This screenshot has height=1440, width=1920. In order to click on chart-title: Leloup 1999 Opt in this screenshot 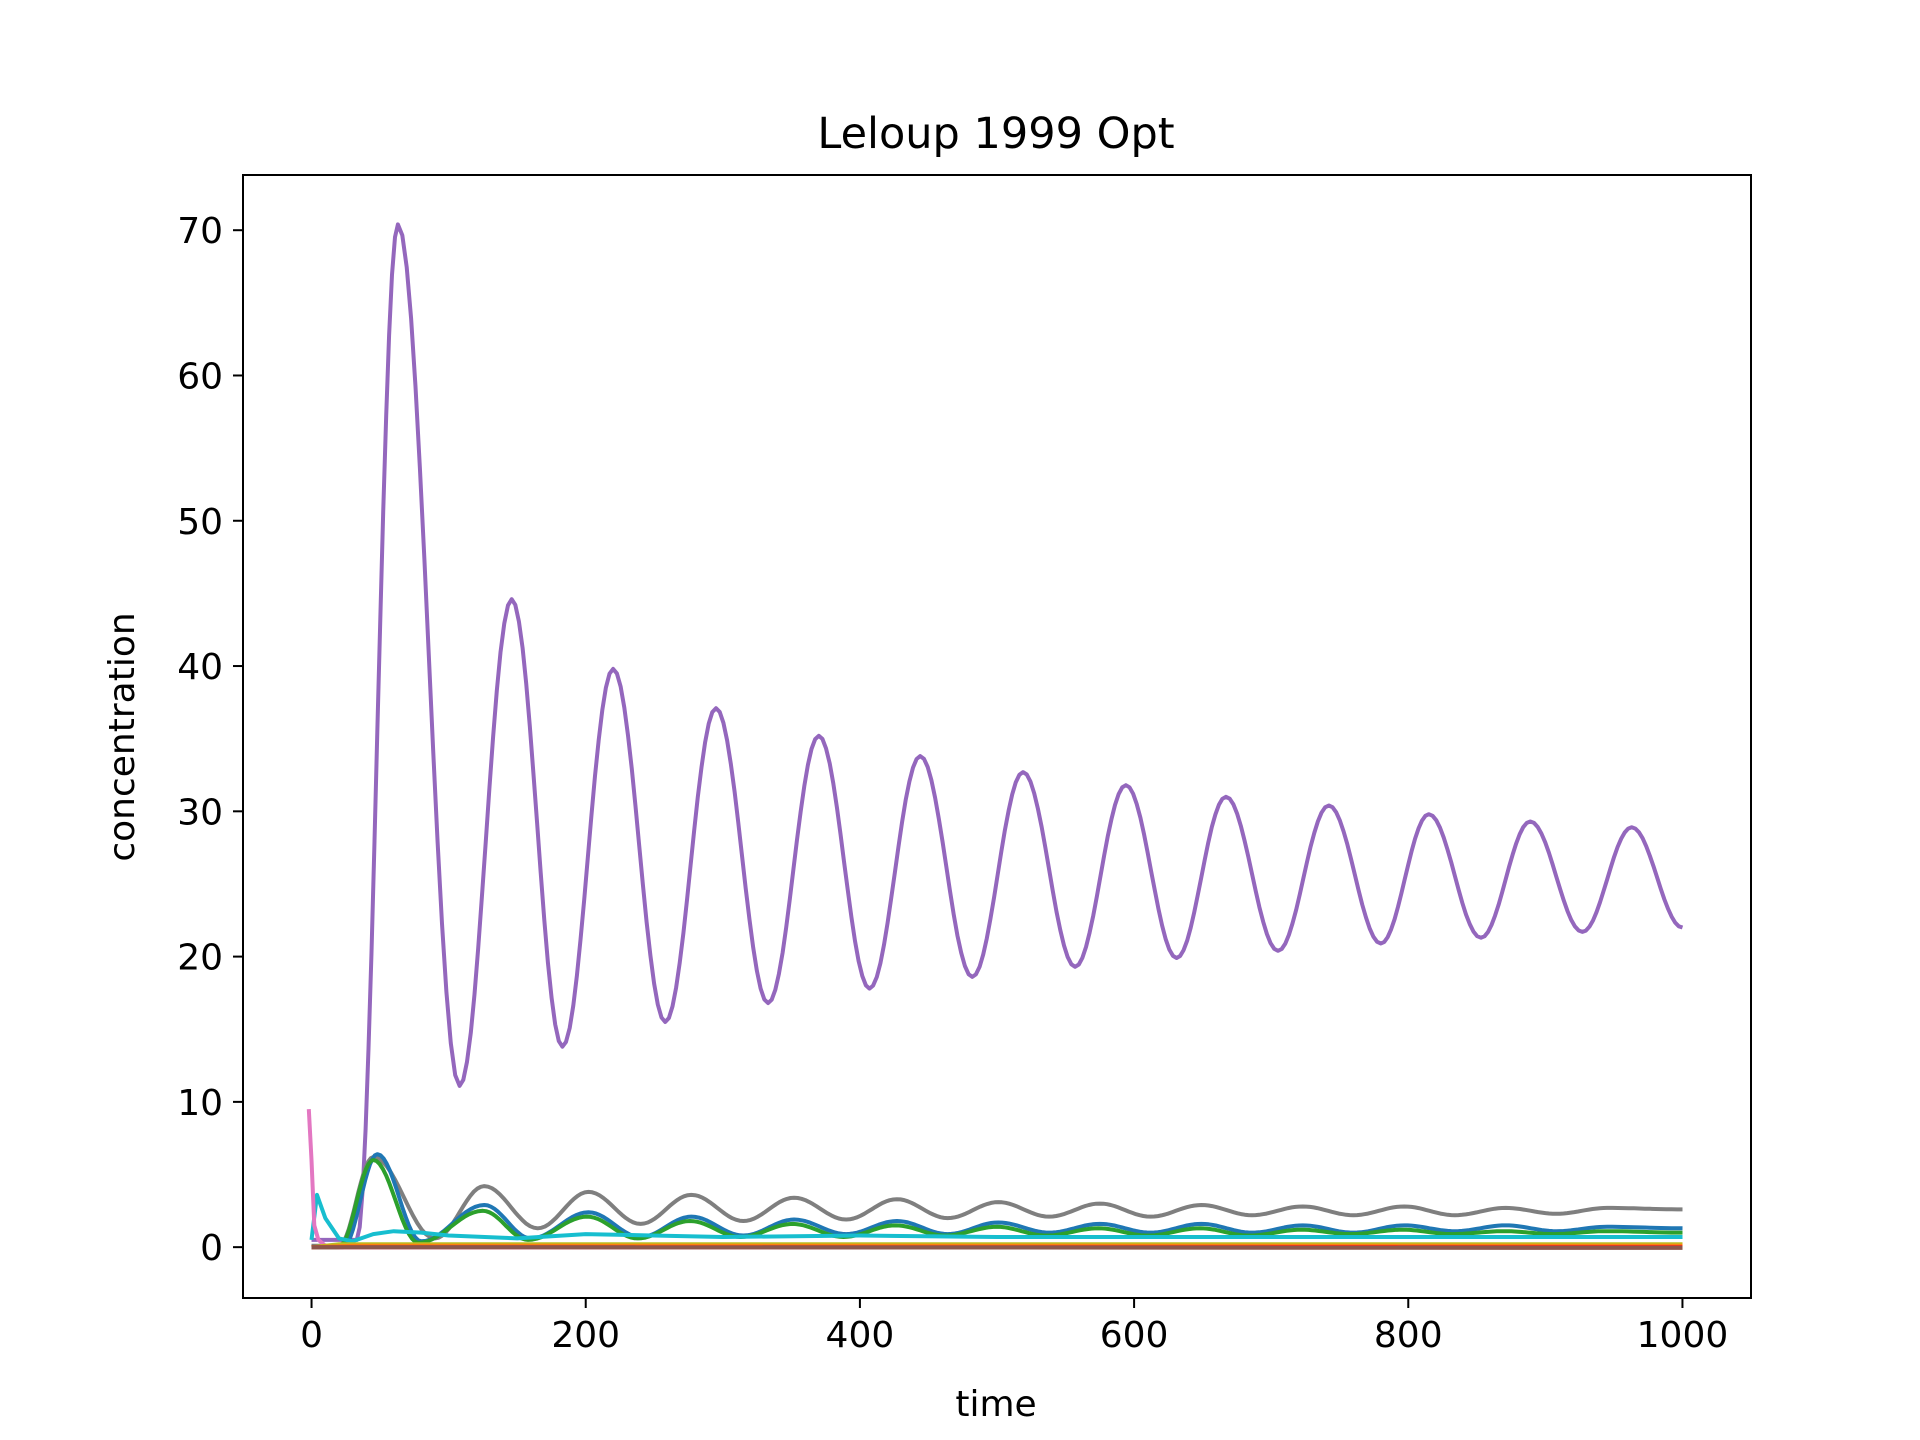, I will do `click(995, 134)`.